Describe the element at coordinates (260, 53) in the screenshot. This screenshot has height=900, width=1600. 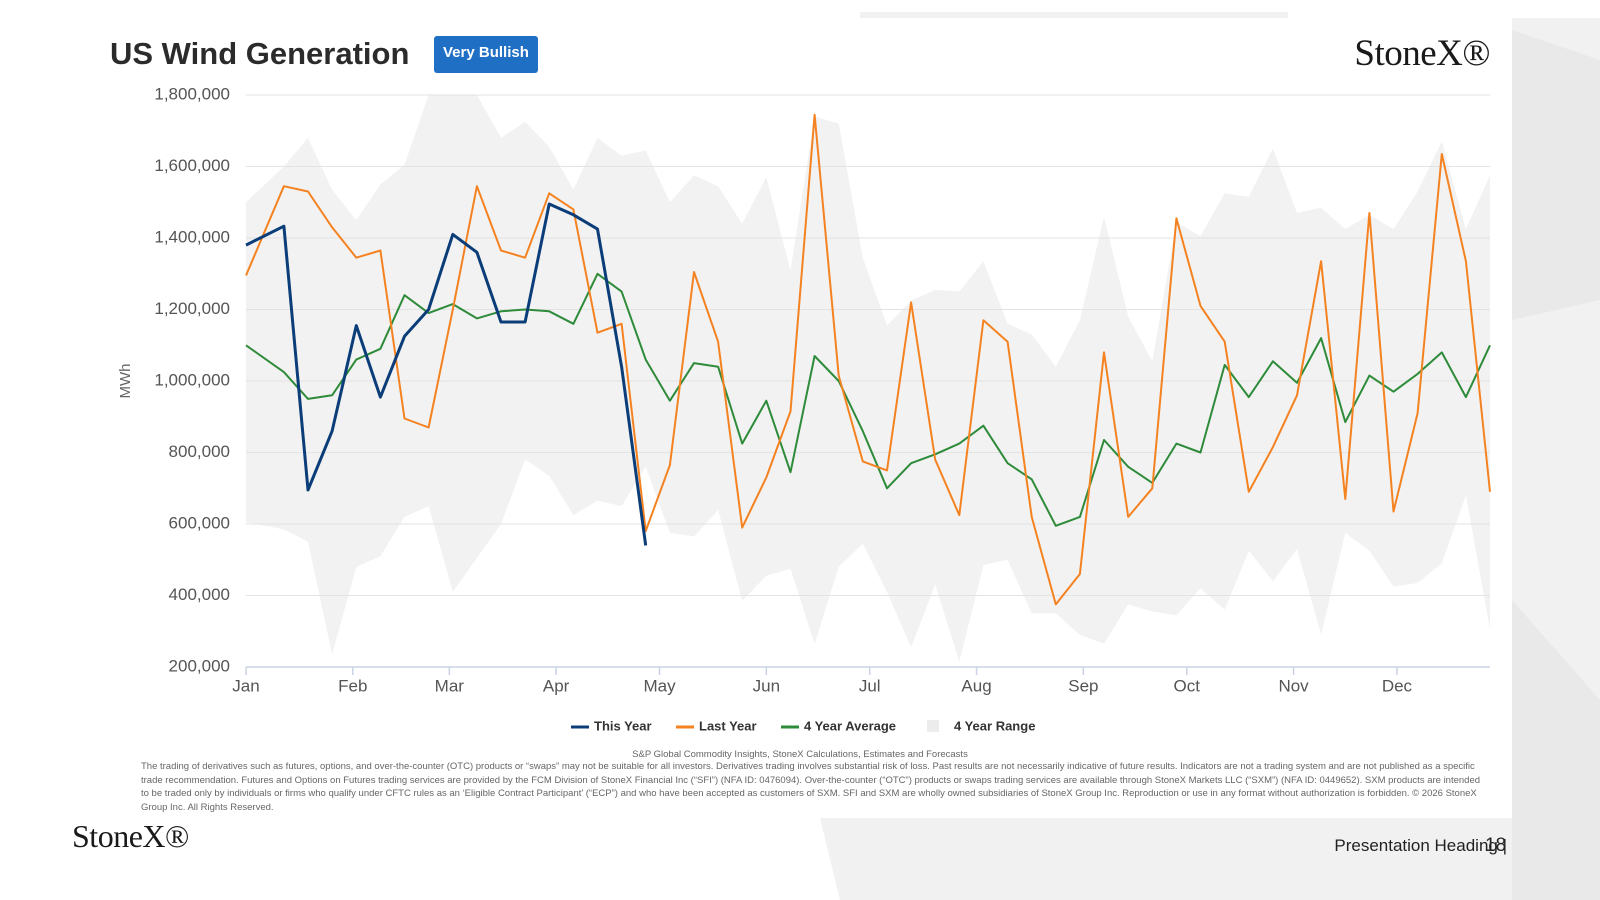
I see `slide-title: US Wind Generation` at that location.